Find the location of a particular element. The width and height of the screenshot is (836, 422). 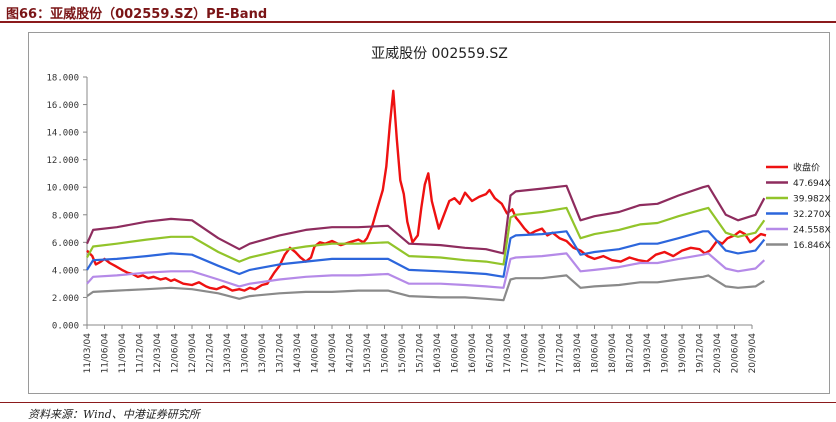

legend-label: 16.846X is located at coordinates (812, 246).